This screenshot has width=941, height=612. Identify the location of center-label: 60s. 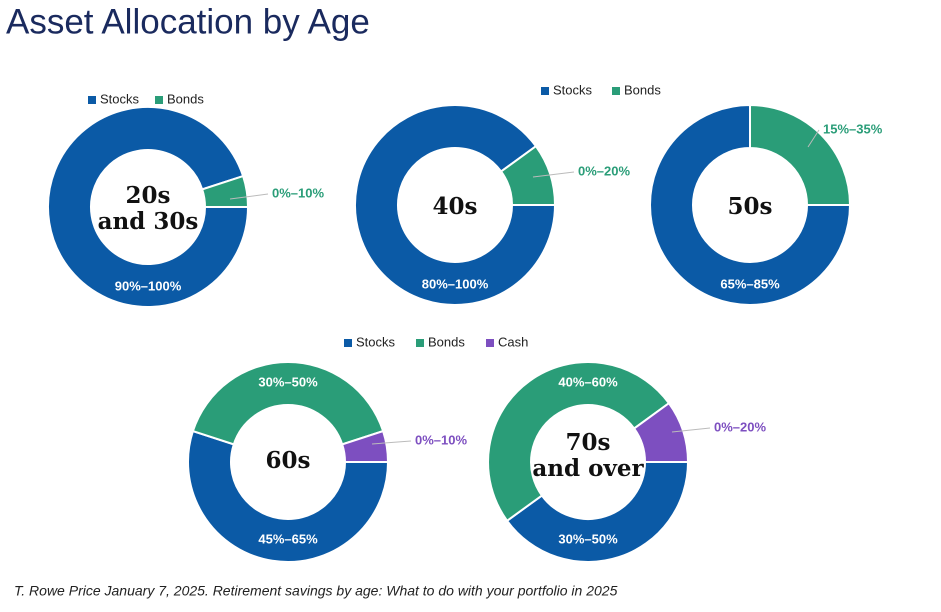
(288, 460).